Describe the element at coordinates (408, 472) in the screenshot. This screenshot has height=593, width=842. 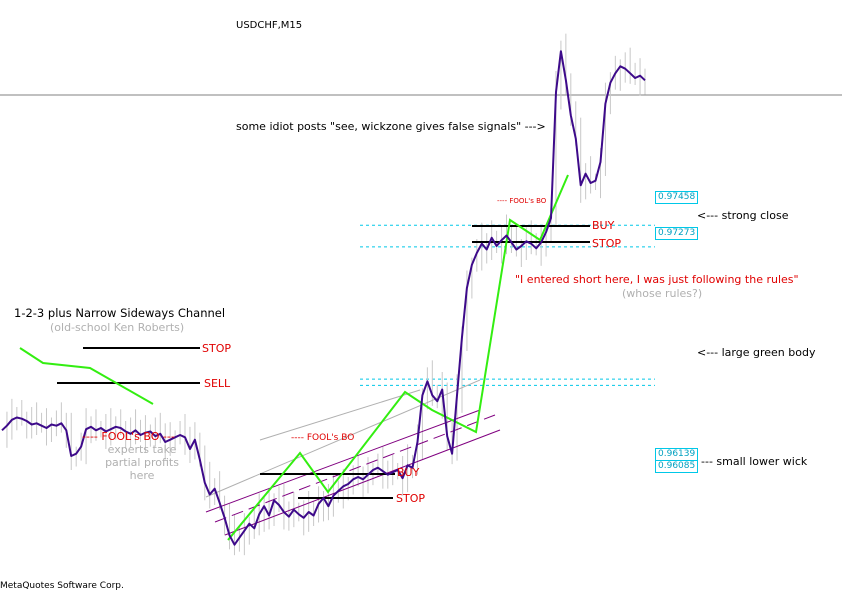
I see `buy-label-2: BUY` at that location.